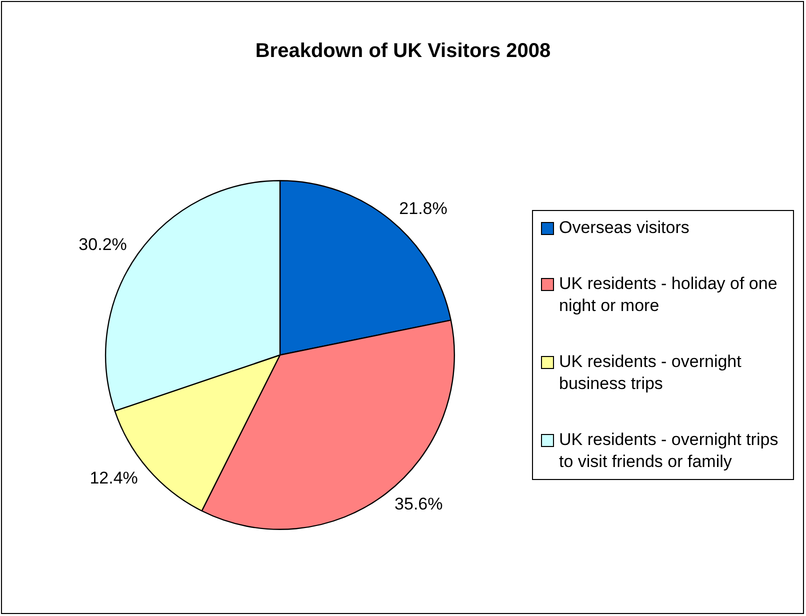 The image size is (806, 616). Describe the element at coordinates (423, 208) in the screenshot. I see `data-label: 21.8%` at that location.